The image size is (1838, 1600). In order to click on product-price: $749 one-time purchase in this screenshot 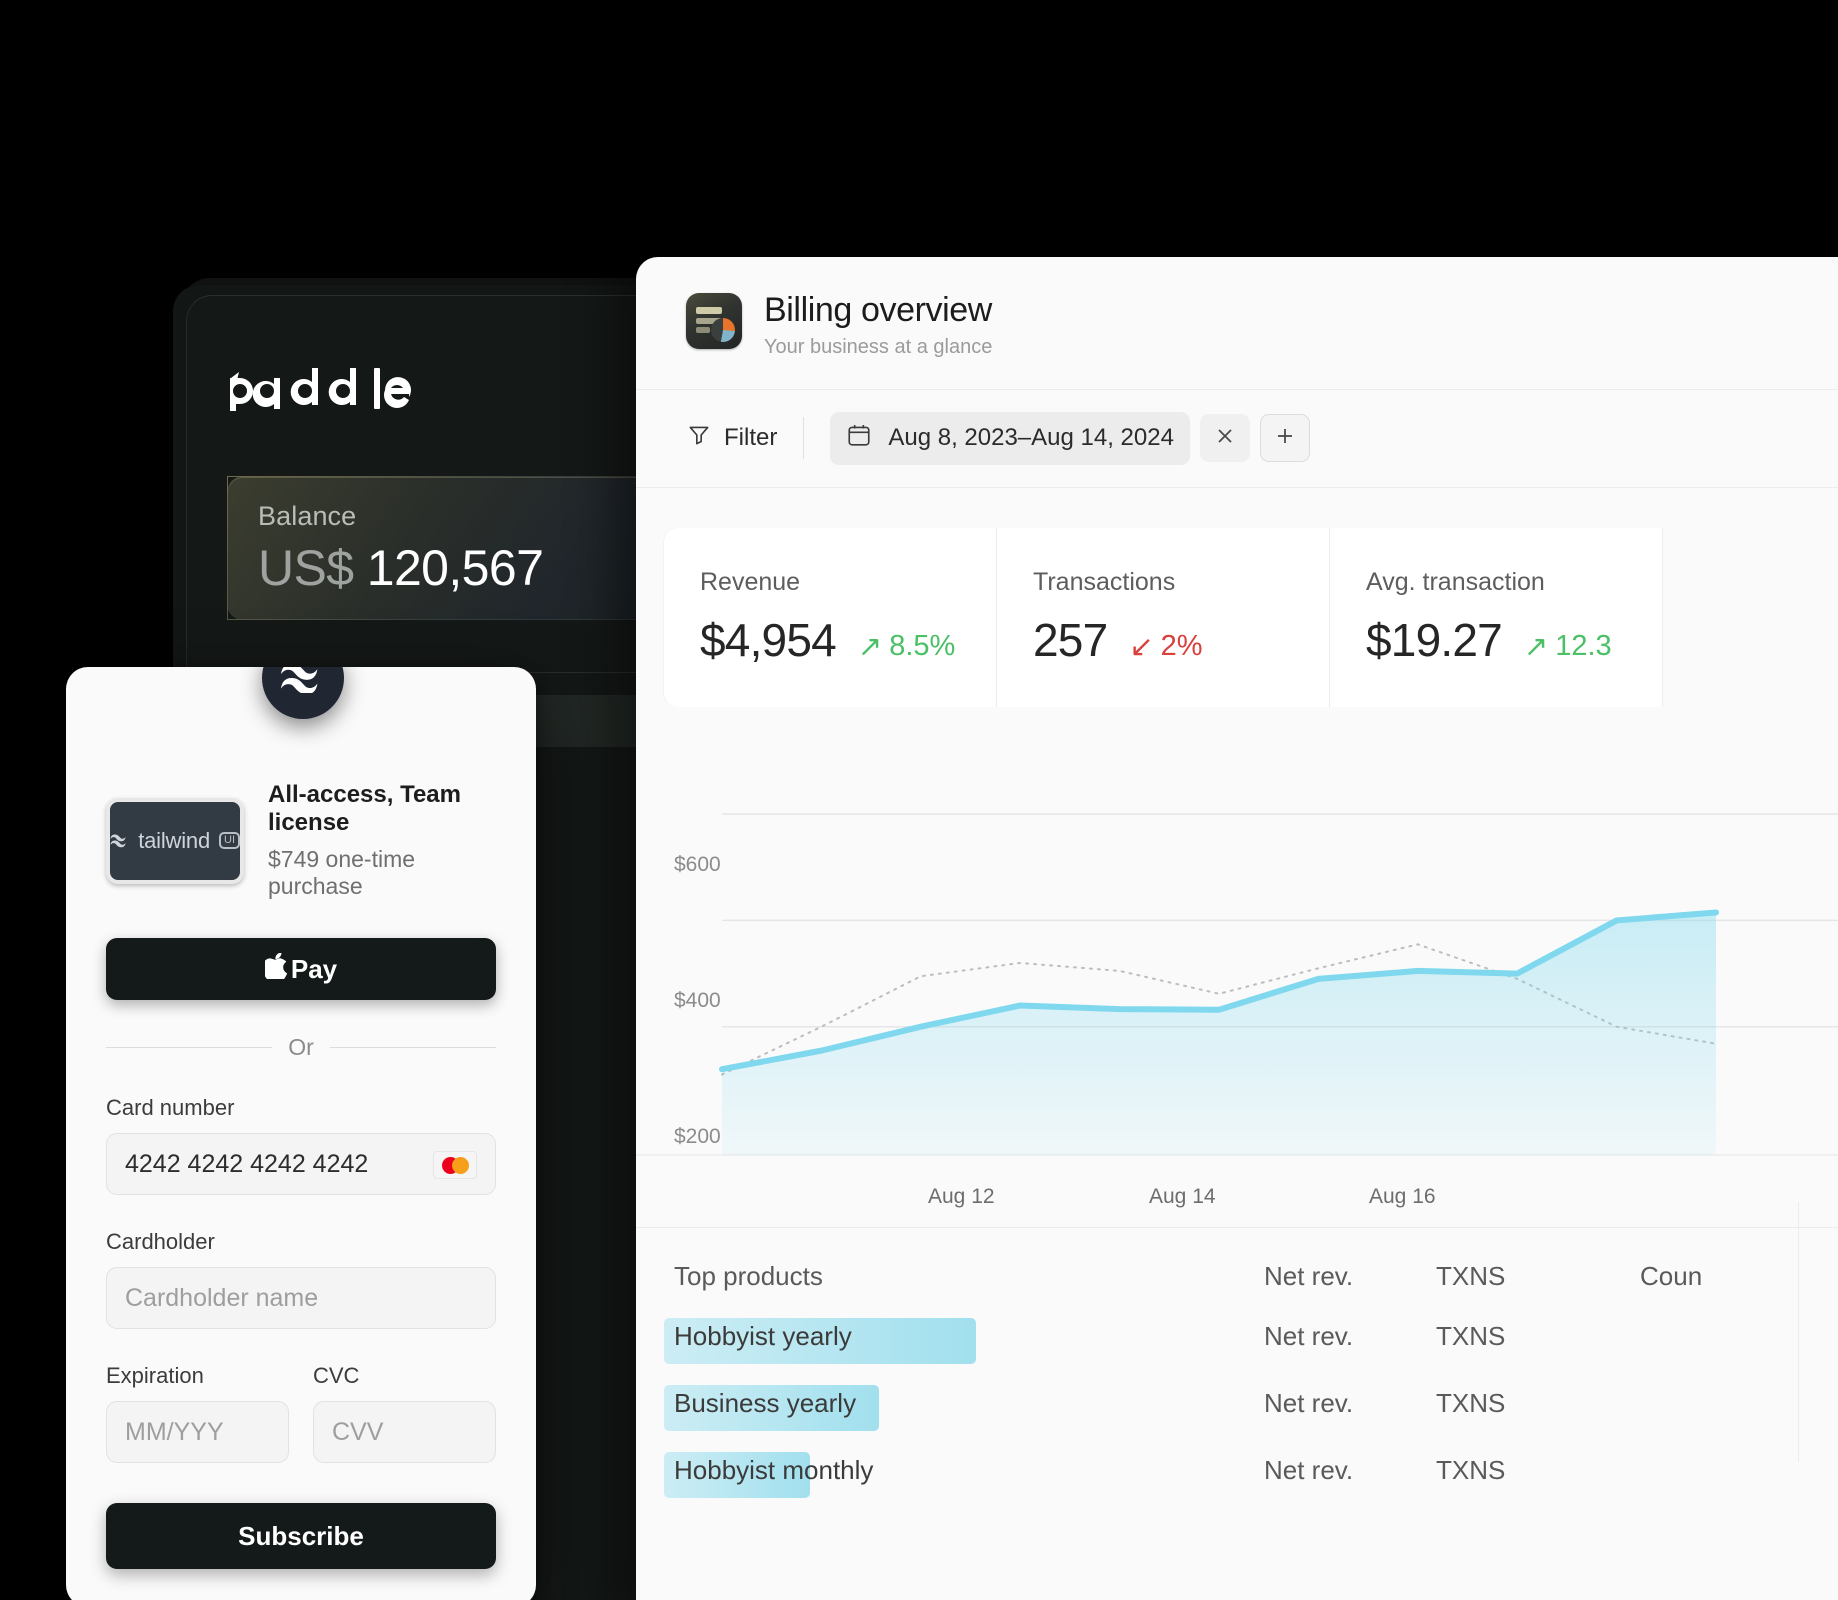, I will do `click(342, 872)`.